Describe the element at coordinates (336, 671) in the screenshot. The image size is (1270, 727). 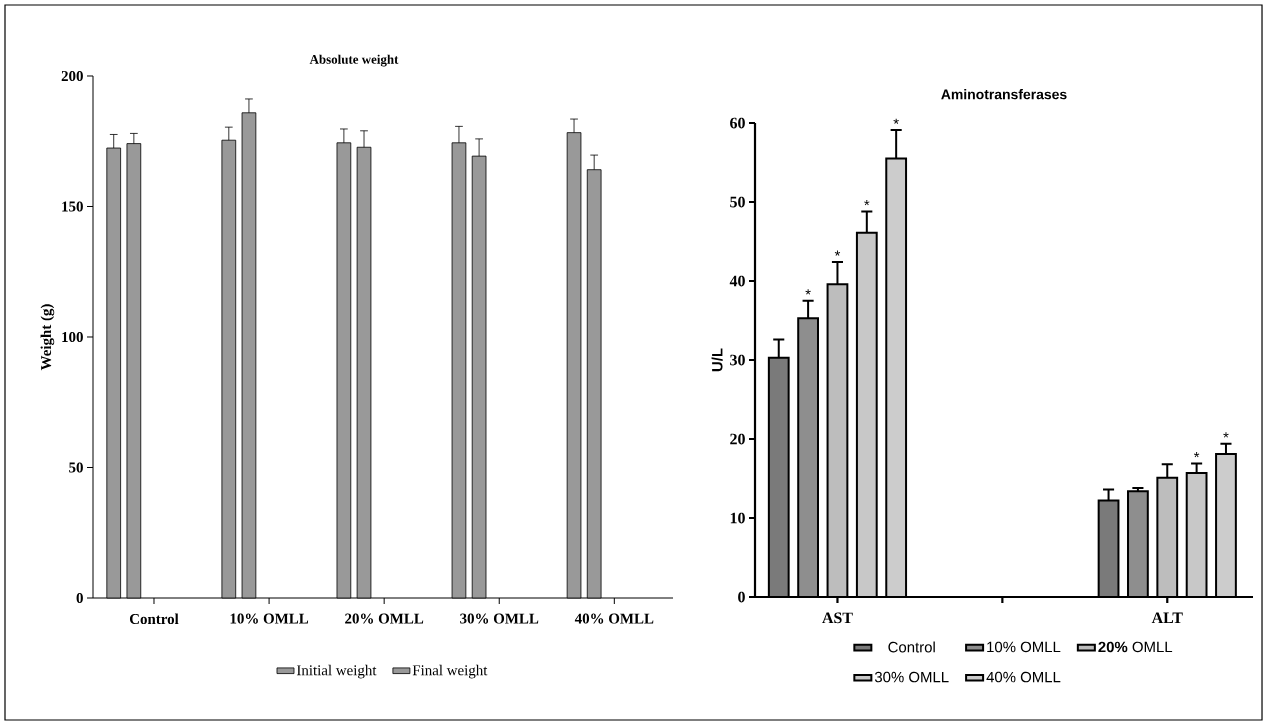
I see `legend-label: Initial weight` at that location.